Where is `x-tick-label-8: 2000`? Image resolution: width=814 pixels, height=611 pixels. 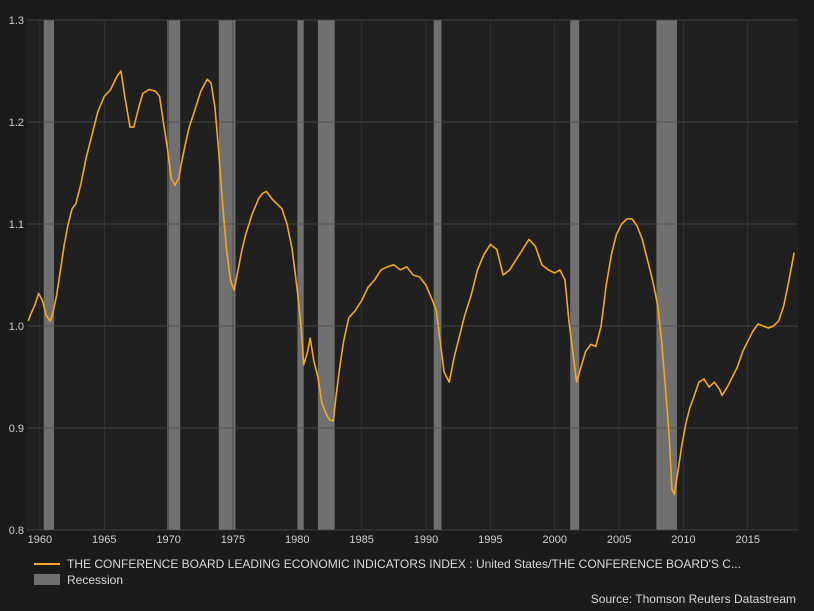
x-tick-label-8: 2000 is located at coordinates (554, 540).